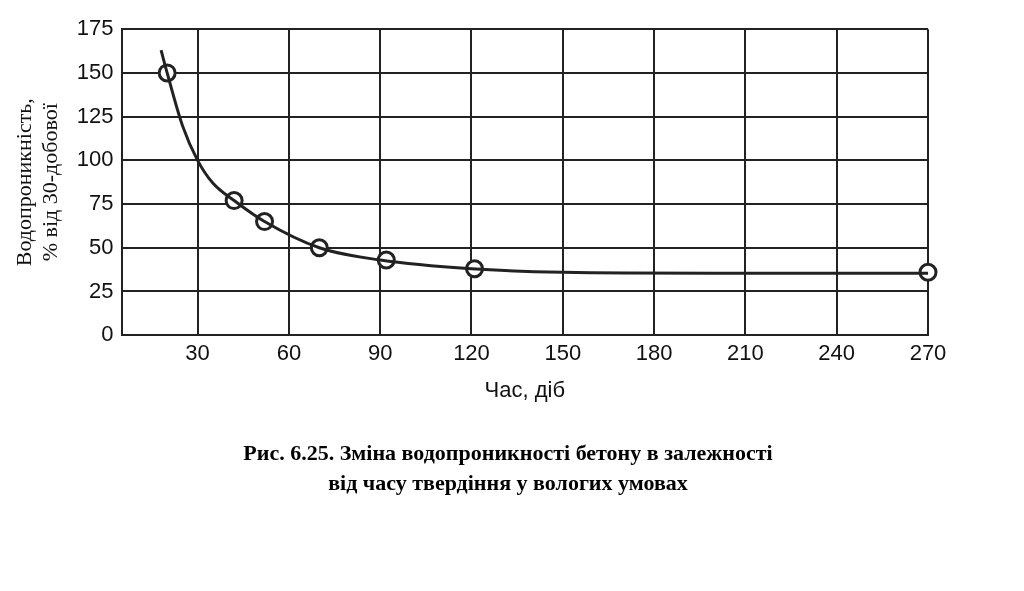 The image size is (1024, 591). What do you see at coordinates (837, 353) in the screenshot?
I see `x-tick-label: 240` at bounding box center [837, 353].